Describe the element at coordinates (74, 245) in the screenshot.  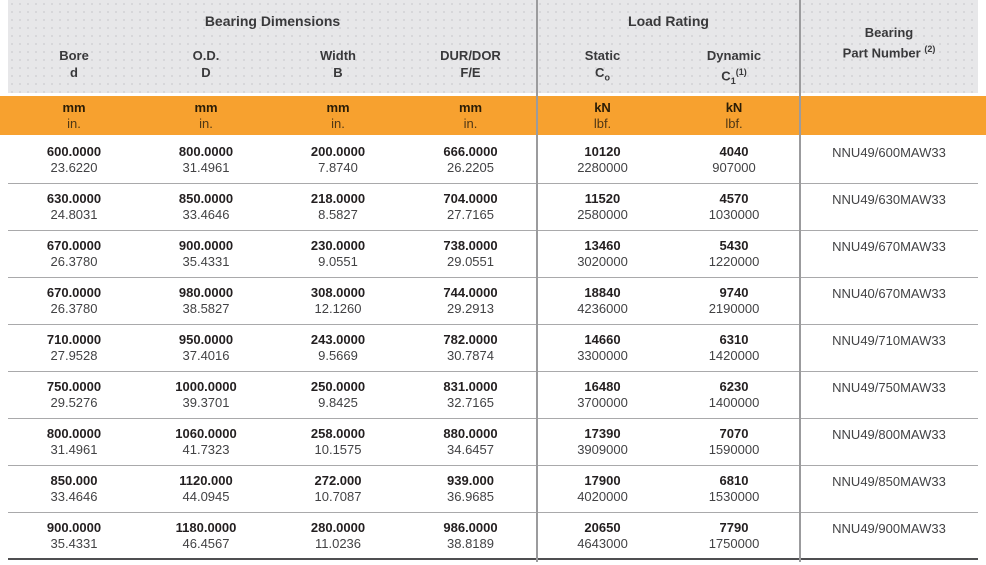
I see `bore-metric-value: 670.0000` at that location.